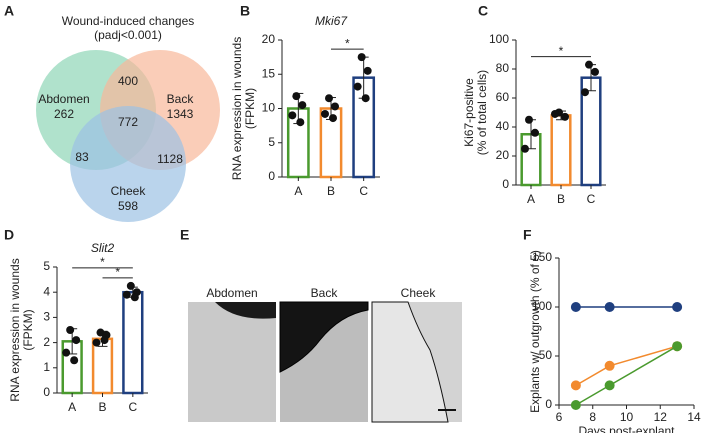  Describe the element at coordinates (546, 355) in the screenshot. I see `y-tick-label: 50` at that location.